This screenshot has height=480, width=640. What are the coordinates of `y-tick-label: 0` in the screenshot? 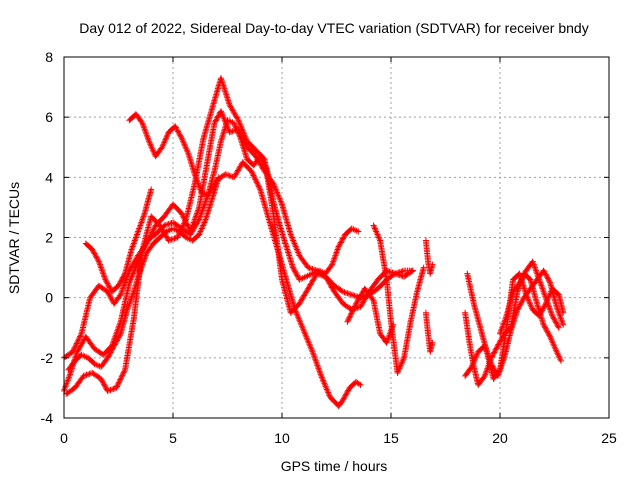 It's located at (49, 298).